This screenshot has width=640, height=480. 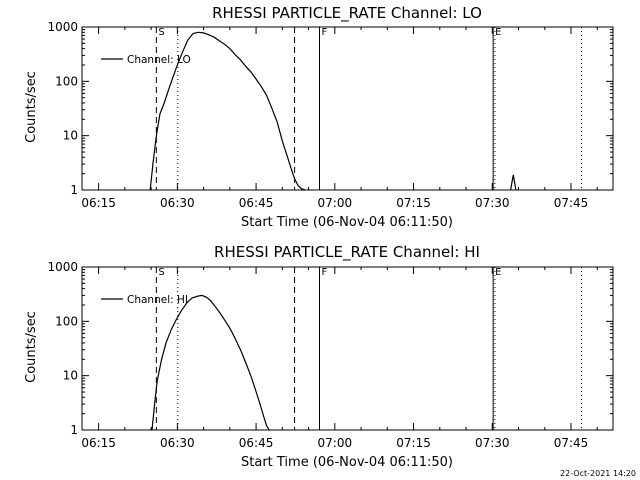 What do you see at coordinates (598, 473) in the screenshot?
I see `footer-timestamp: 22-Oct-2021 14:20` at bounding box center [598, 473].